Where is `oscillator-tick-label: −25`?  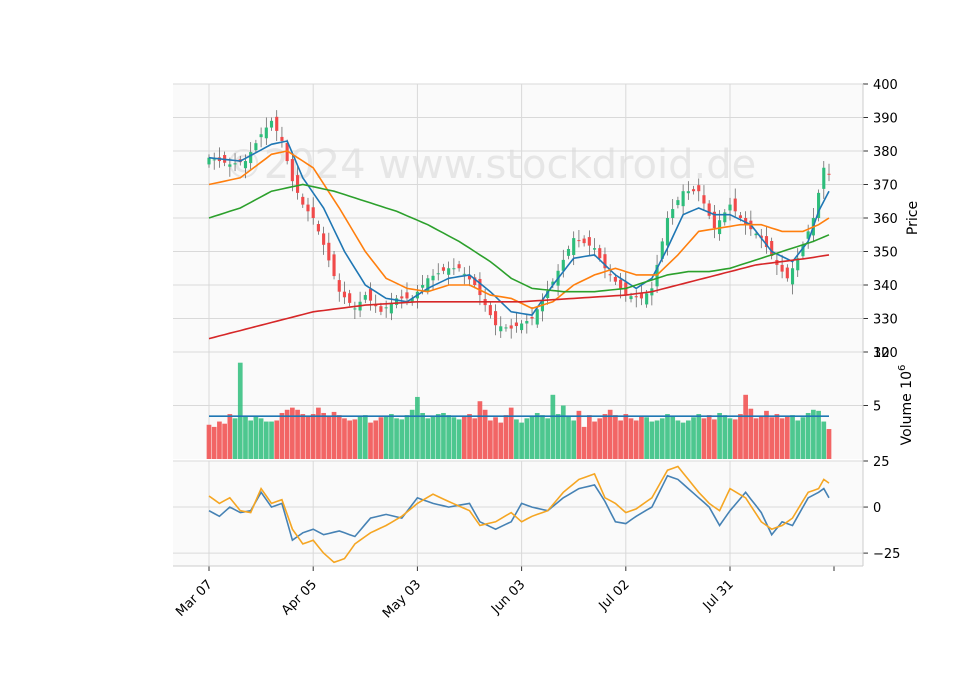
oscillator-tick-label: −25 is located at coordinates (886, 554).